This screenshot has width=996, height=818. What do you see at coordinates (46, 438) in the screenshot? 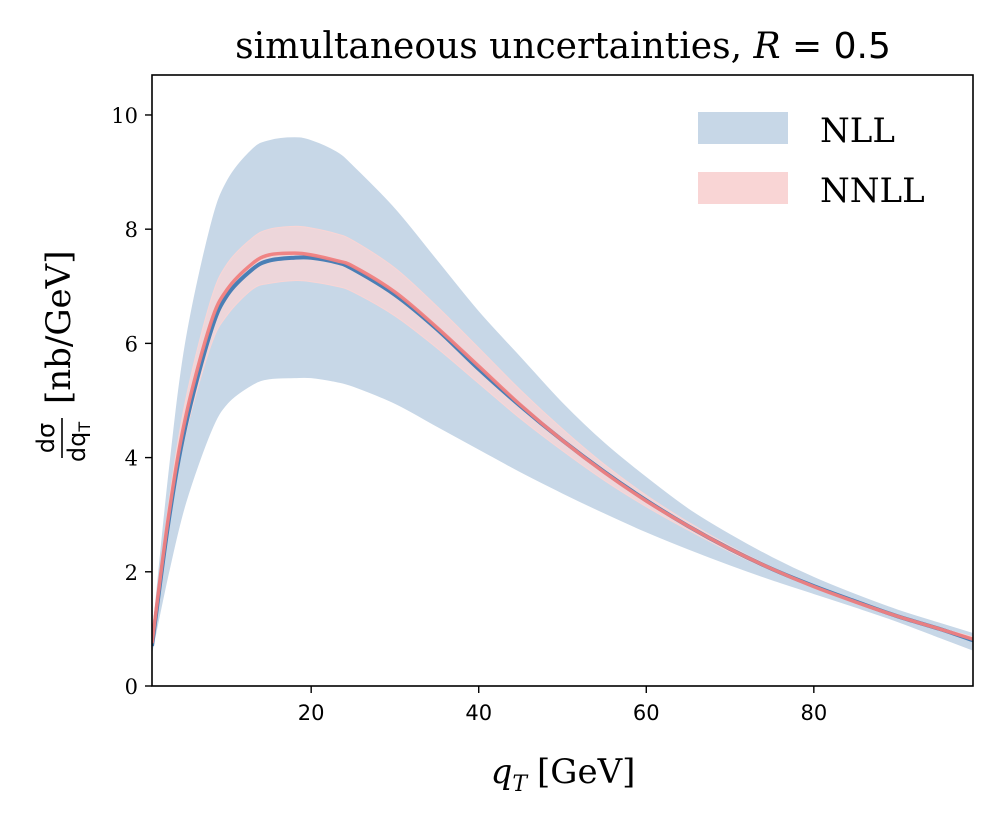
I see `y-axis-label-numerator: dσ` at bounding box center [46, 438].